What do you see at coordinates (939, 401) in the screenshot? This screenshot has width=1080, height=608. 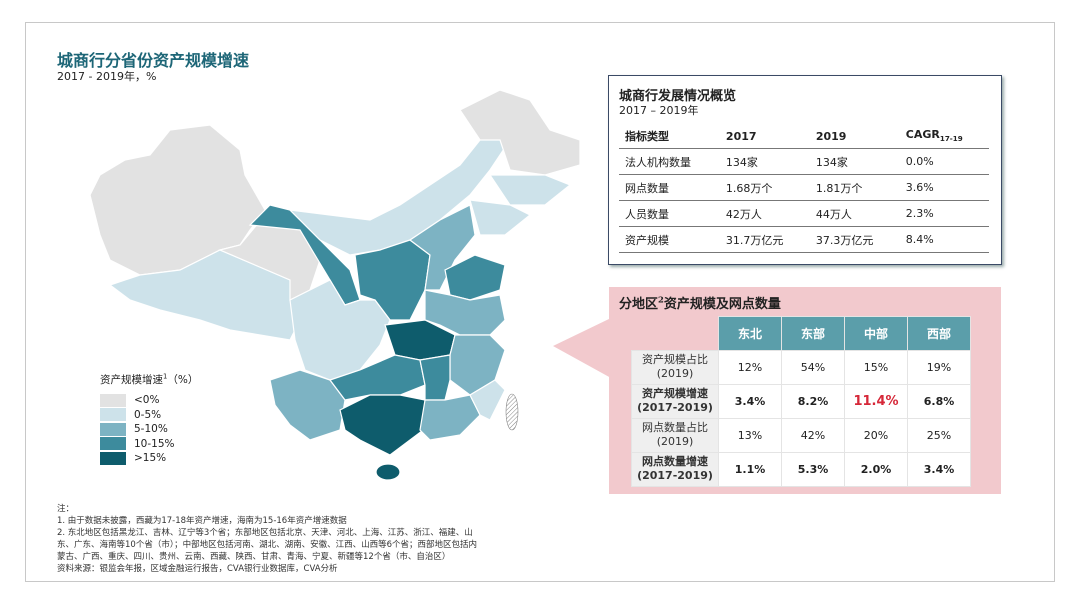 I see `table-cell: 6.8%` at bounding box center [939, 401].